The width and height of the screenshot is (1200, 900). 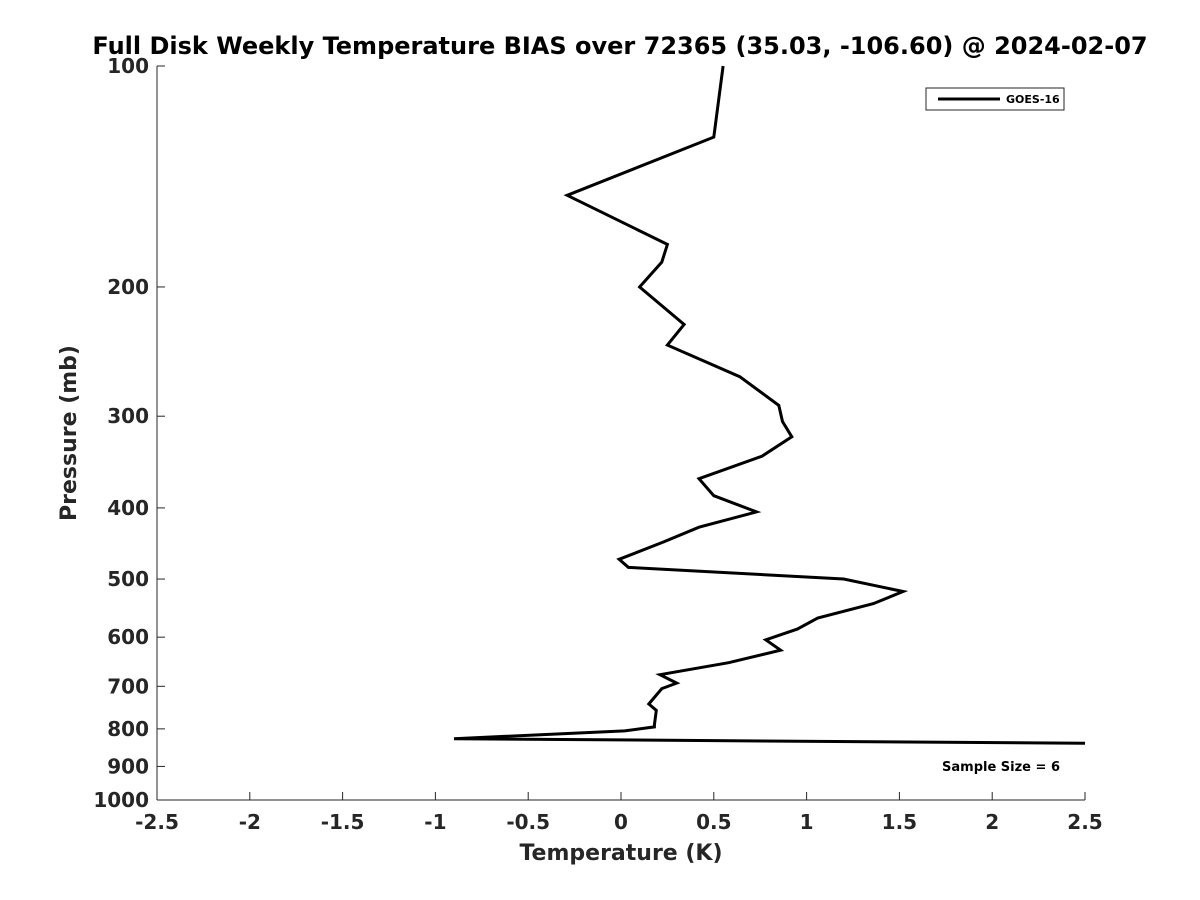 What do you see at coordinates (121, 800) in the screenshot?
I see `y-tick-label: 1000` at bounding box center [121, 800].